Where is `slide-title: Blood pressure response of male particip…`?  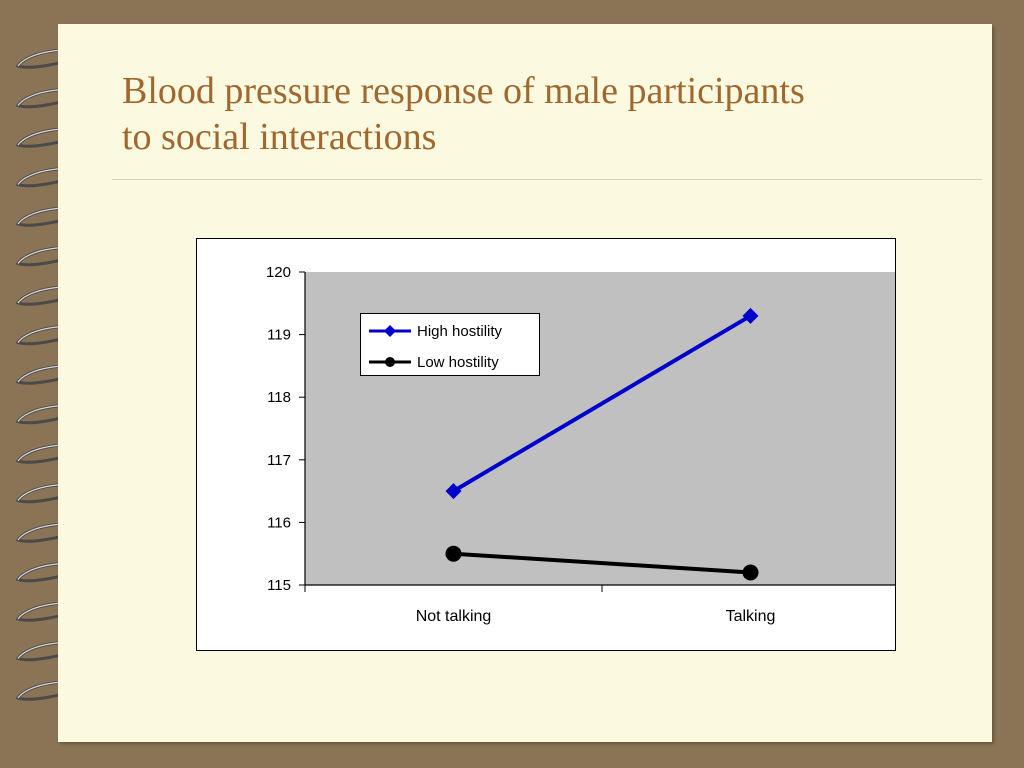 slide-title: Blood pressure response of male particip… is located at coordinates (552, 114).